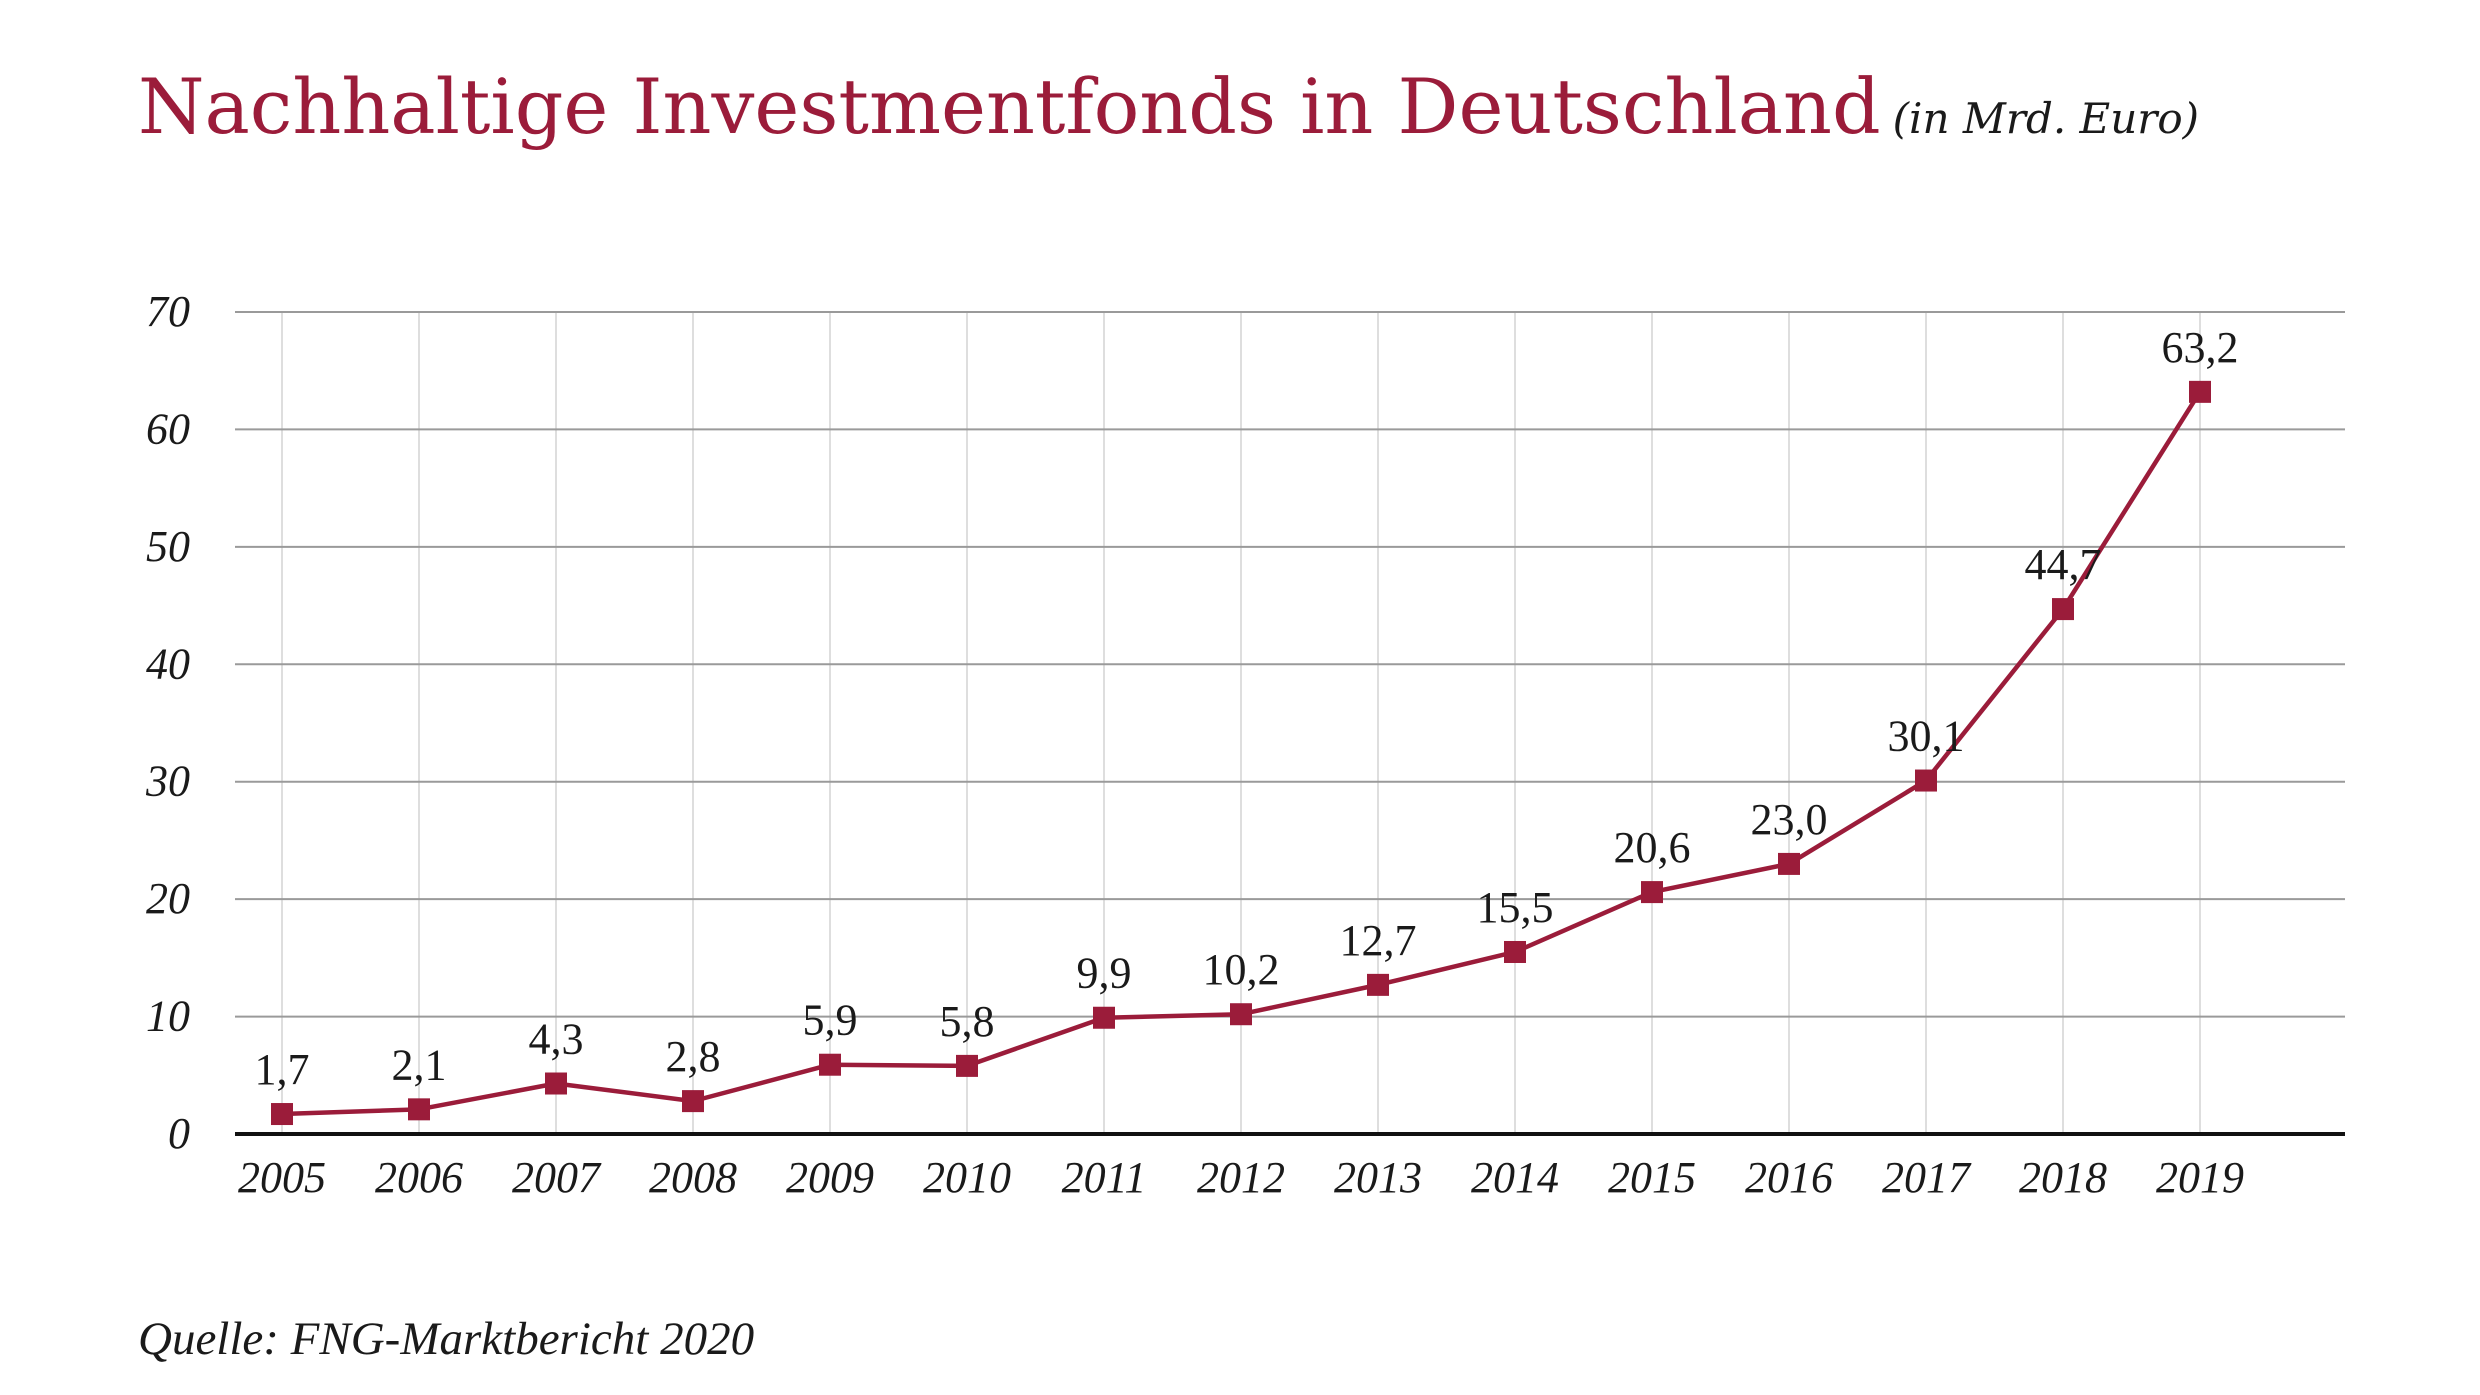 The height and width of the screenshot is (1395, 2480). Describe the element at coordinates (419, 1177) in the screenshot. I see `x-tick-label: 2006` at that location.